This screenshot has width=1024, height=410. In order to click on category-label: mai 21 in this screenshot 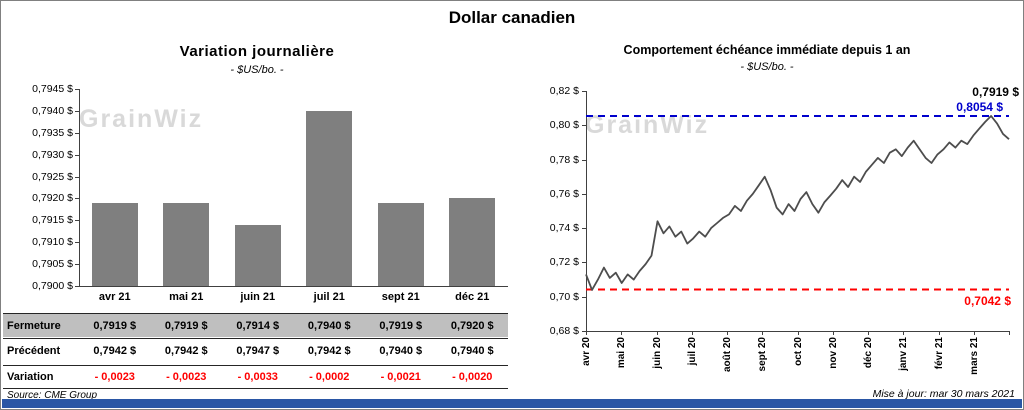, I will do `click(186, 297)`.